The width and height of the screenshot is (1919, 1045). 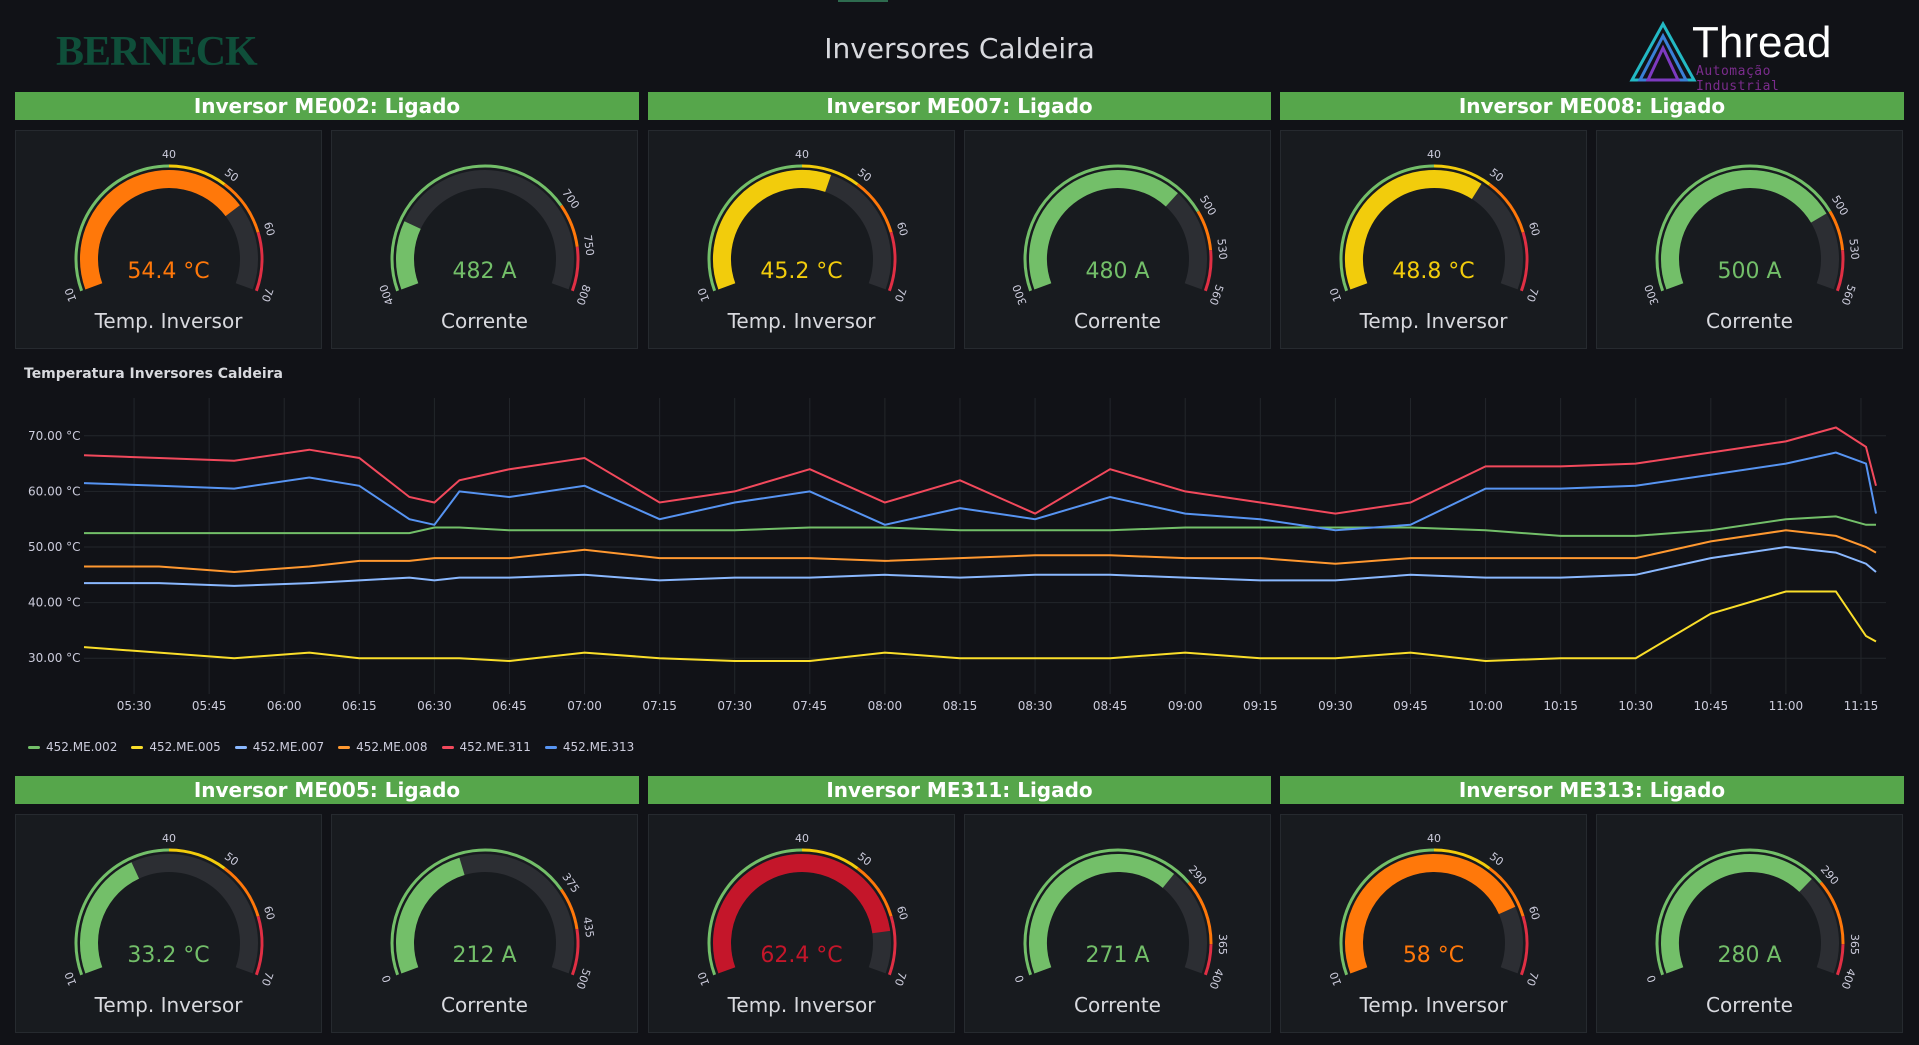 What do you see at coordinates (54, 603) in the screenshot?
I see `y-tick-label: 40.00 °C` at bounding box center [54, 603].